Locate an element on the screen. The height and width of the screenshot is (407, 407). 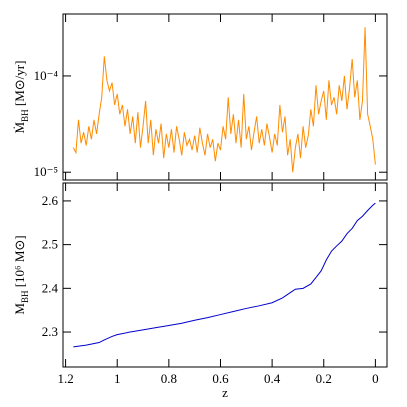
y-axis-label: MBH [10⁶ M⊙] is located at coordinates (21, 274).